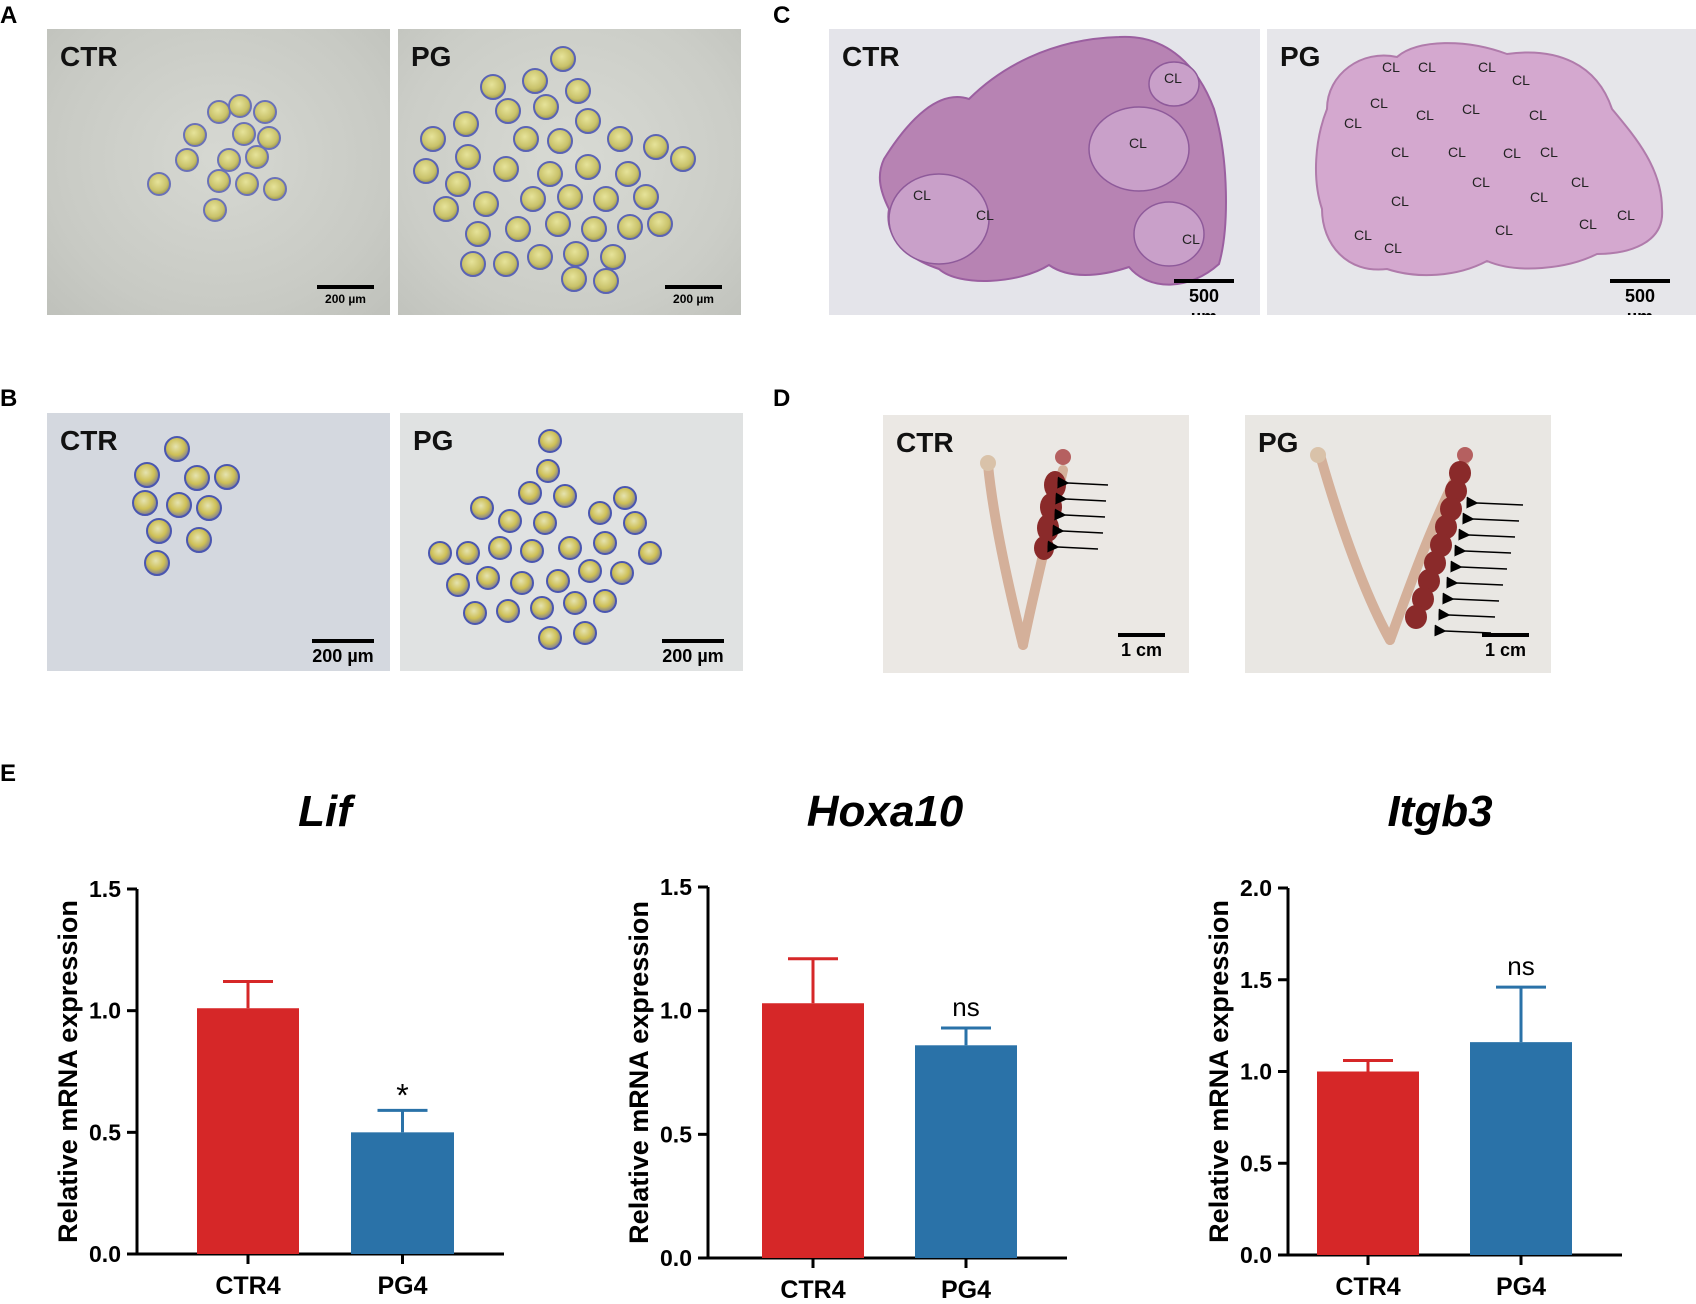 This screenshot has height=1304, width=1696. What do you see at coordinates (345, 295) in the screenshot?
I see `scale-bar-a-ctr: 200 µm` at bounding box center [345, 295].